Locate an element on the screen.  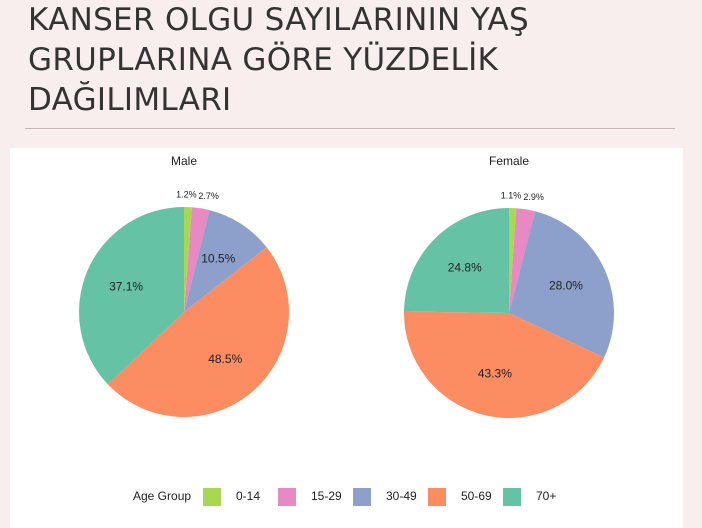
data-label: 37.1% is located at coordinates (126, 286).